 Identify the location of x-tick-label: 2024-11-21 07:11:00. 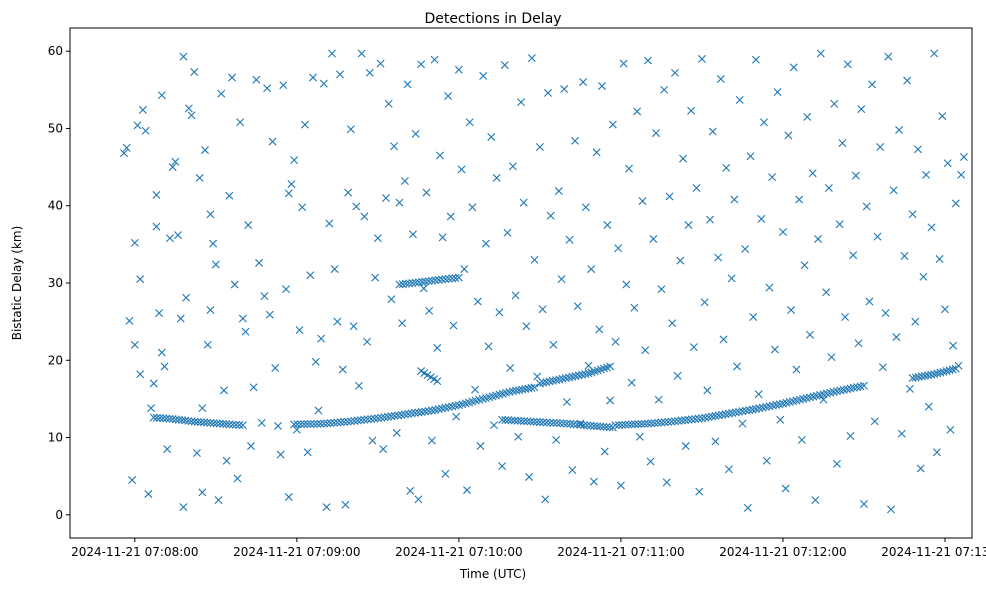
(620, 552).